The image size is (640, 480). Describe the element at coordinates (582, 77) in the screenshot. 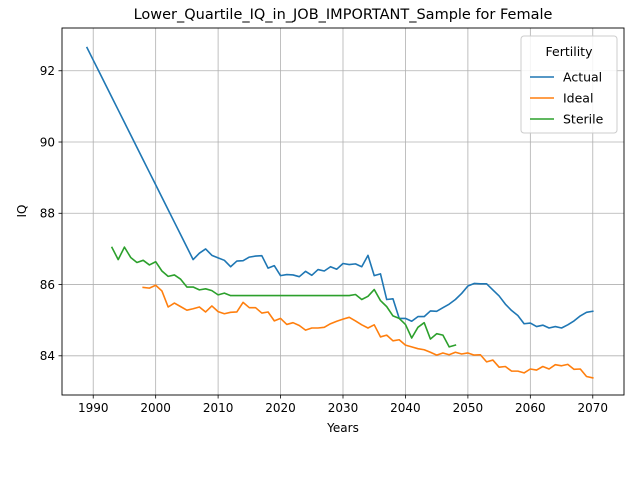

I see `legend-label-actual: Actual` at that location.